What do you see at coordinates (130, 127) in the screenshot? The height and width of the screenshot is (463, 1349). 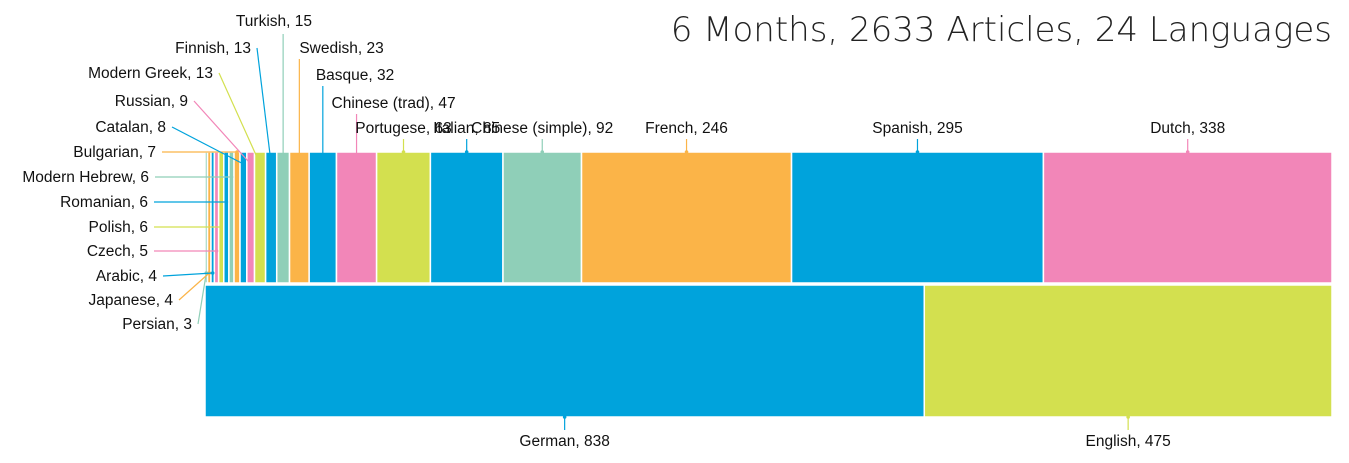 I see `label-catalan: Catalan, 8` at bounding box center [130, 127].